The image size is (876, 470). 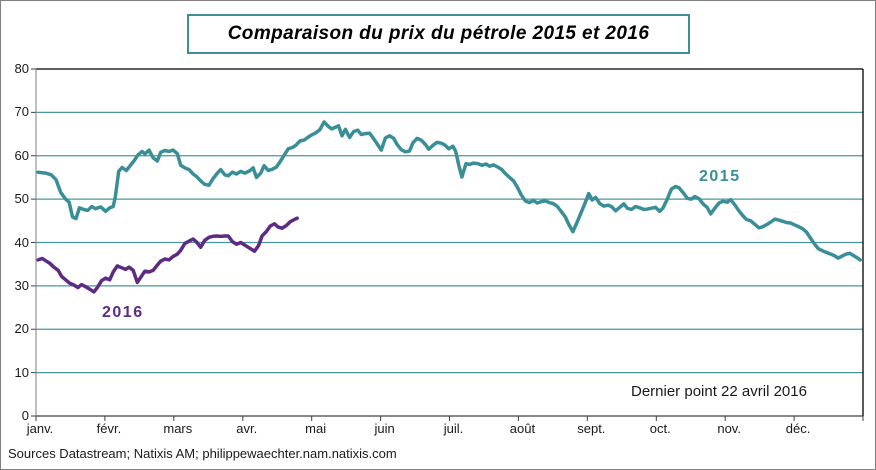 I want to click on series-label-2015: 2015, so click(x=720, y=176).